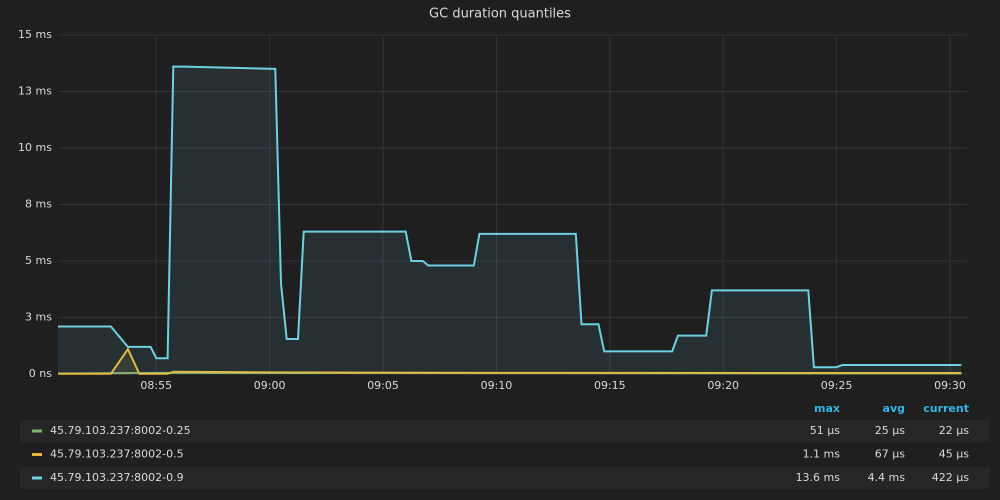 The width and height of the screenshot is (1000, 500). Describe the element at coordinates (825, 430) in the screenshot. I see `legend-value: 51 µs` at that location.